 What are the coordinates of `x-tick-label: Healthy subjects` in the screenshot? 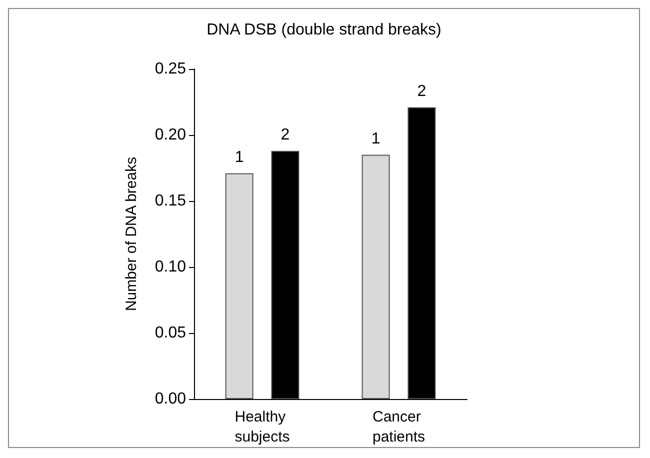 It's located at (262, 427).